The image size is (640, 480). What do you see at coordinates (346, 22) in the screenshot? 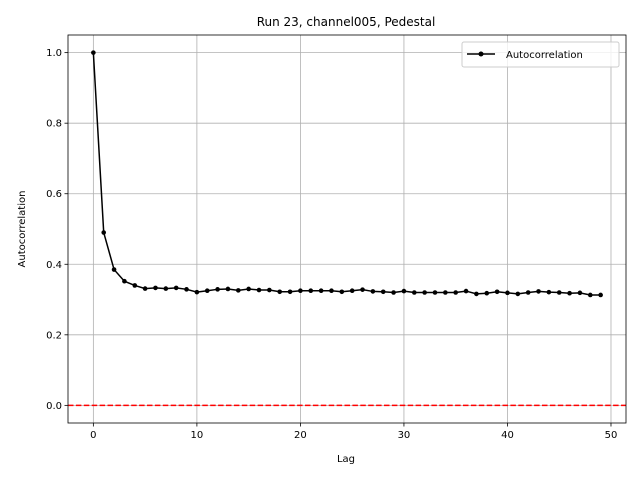
I see `chart-title: Run 23, channel005, Pedestal` at bounding box center [346, 22].